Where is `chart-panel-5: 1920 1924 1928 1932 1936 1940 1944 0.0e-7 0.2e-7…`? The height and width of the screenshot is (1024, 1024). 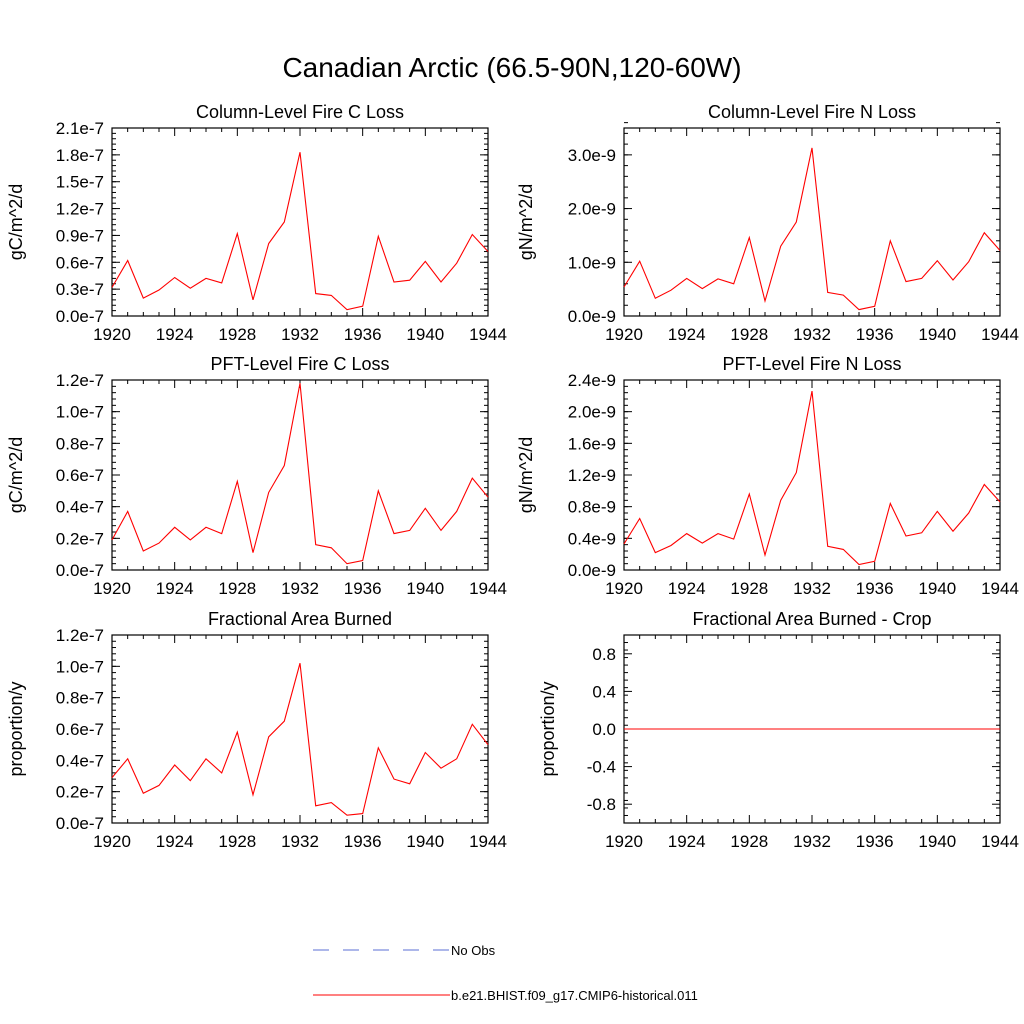
chart-panel-5: 1920 1924 1928 1932 1936 1940 1944 0.0e-7 0.2e-7… is located at coordinates (256, 730).